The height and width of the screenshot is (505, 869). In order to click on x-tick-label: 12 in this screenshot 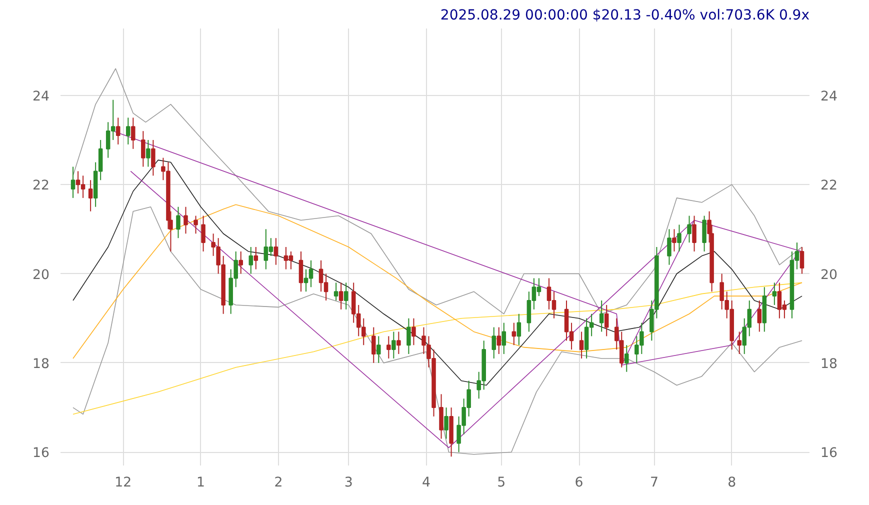, I will do `click(123, 483)`.